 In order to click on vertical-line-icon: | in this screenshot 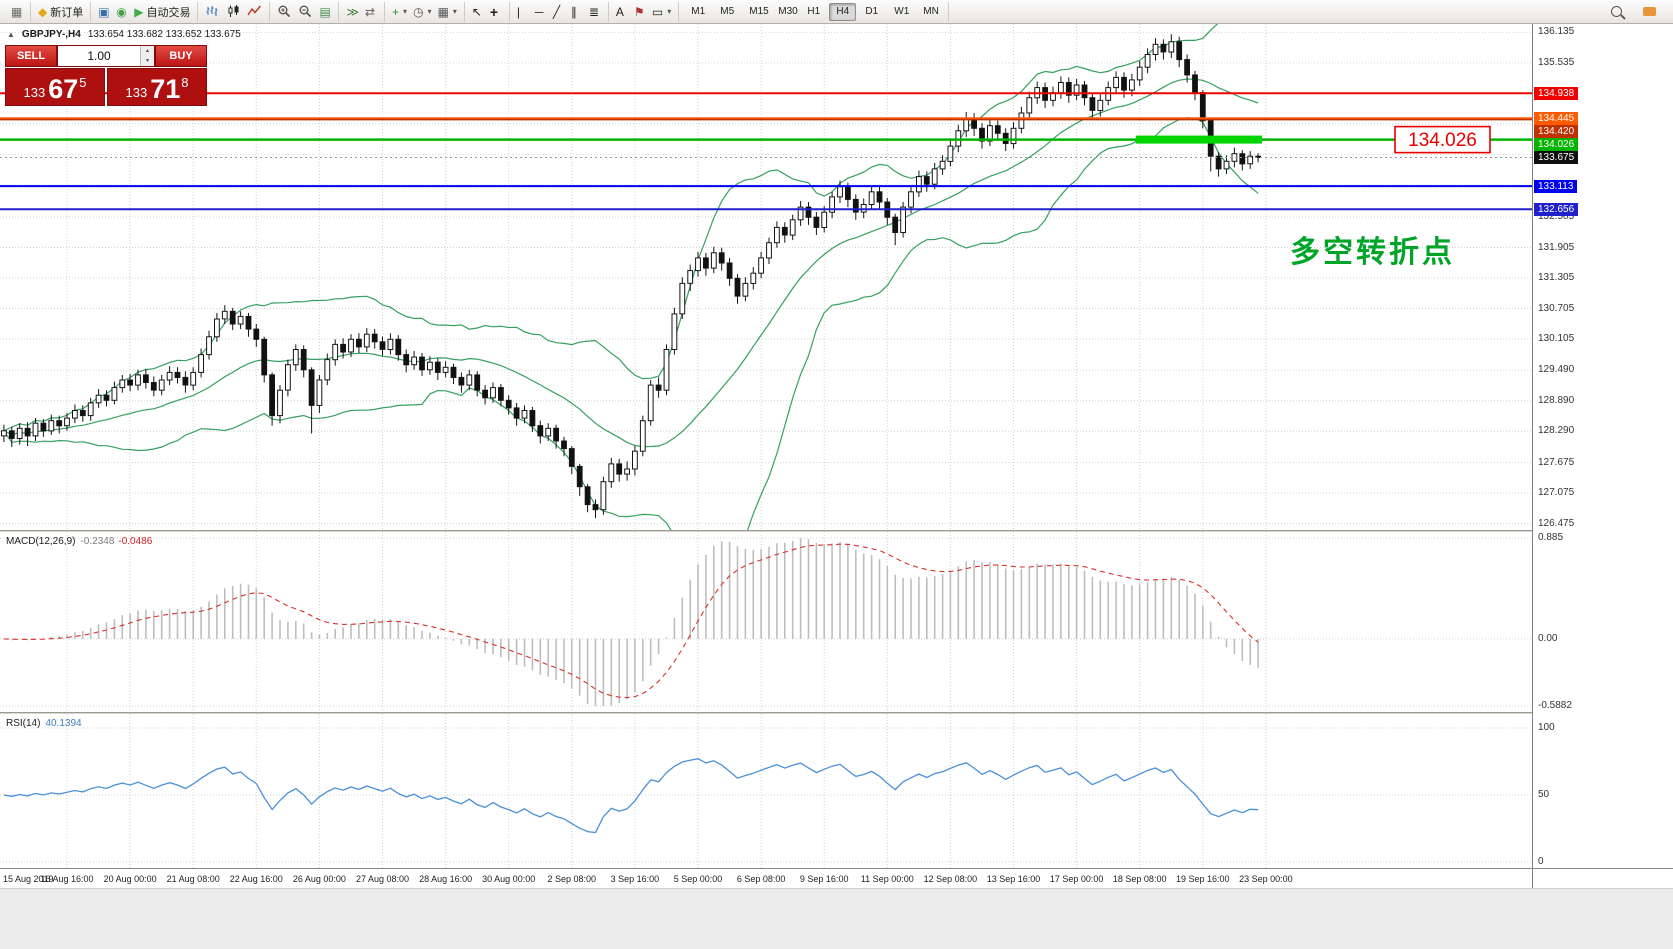, I will do `click(523, 12)`.